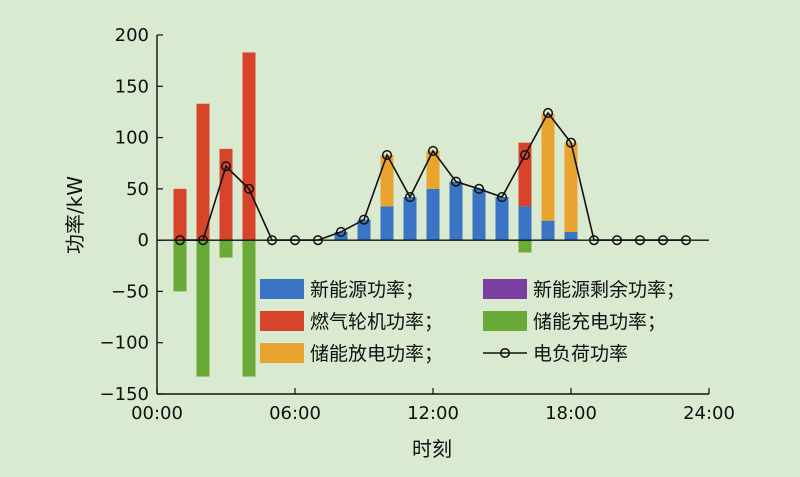  What do you see at coordinates (571, 413) in the screenshot?
I see `x-tick-label-3: 18:00` at bounding box center [571, 413].